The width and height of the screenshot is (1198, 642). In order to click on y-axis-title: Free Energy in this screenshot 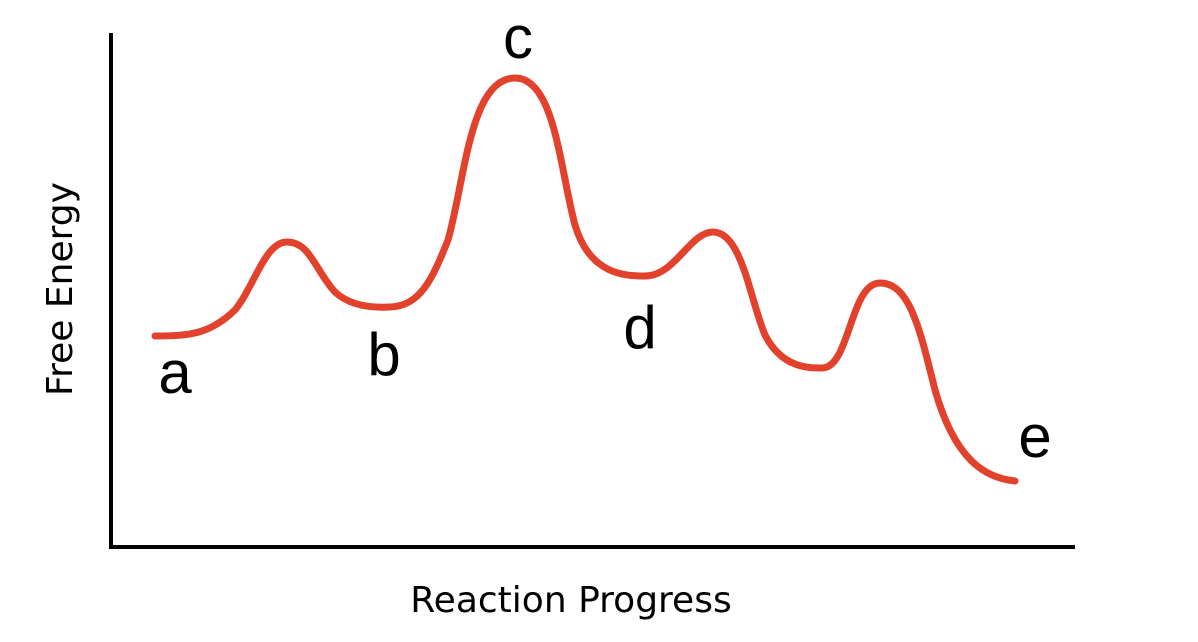, I will do `click(60, 289)`.